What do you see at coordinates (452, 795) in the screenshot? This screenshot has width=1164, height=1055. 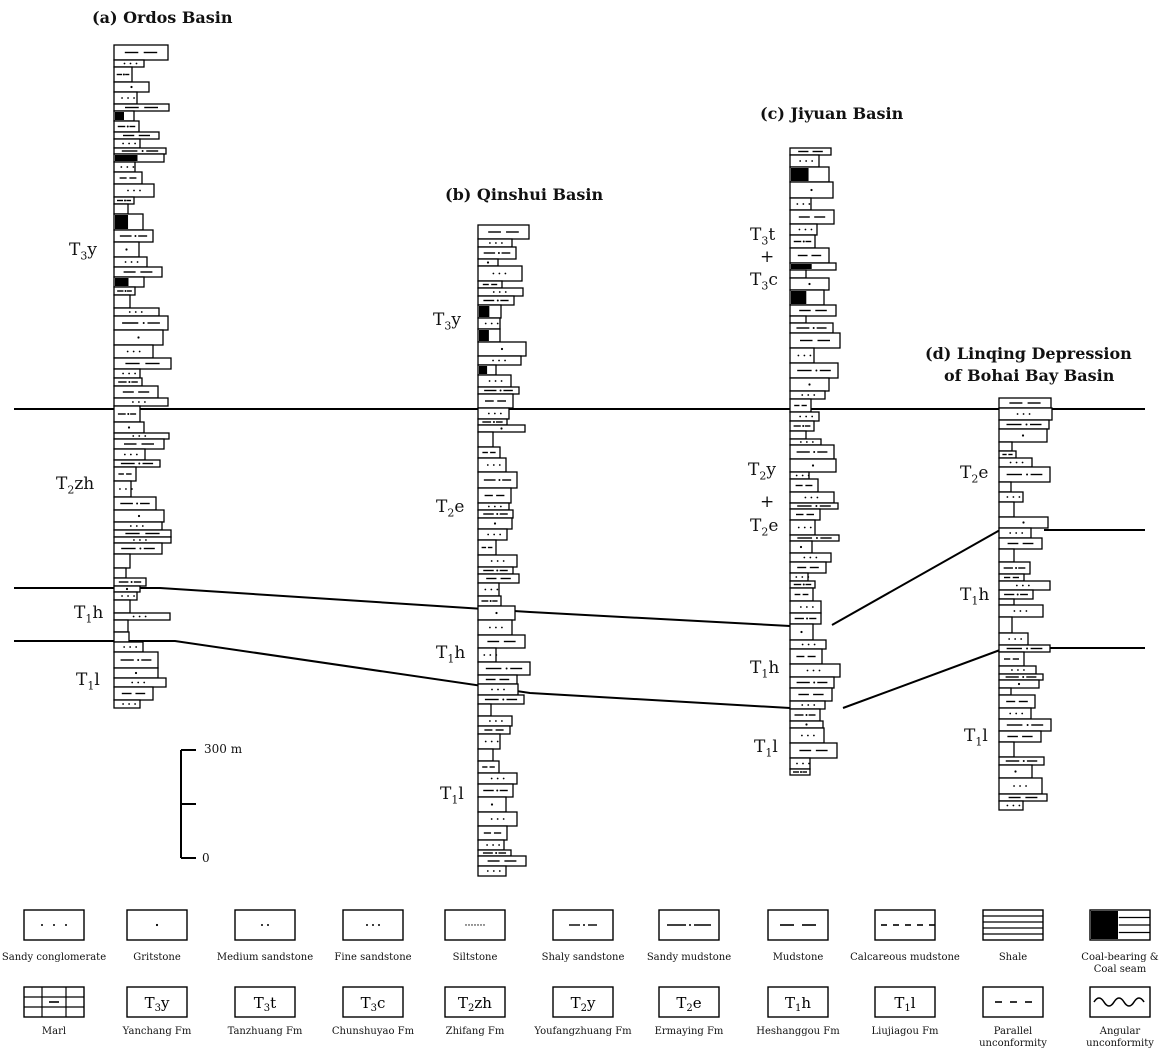 I see `formation-label-t1l-b: T1l` at bounding box center [452, 795].